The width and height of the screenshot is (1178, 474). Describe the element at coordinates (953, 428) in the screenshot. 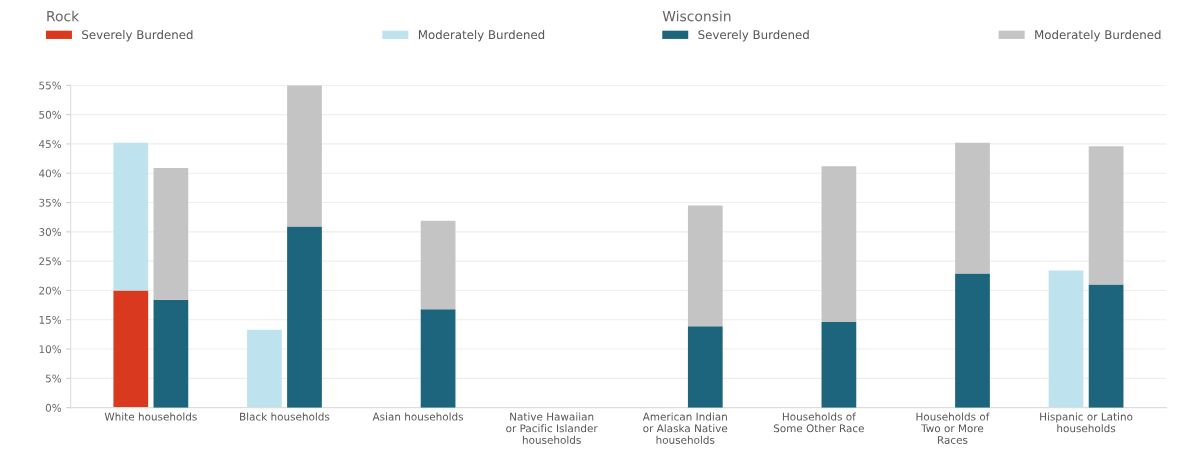

I see `x-tick-label: Households of Two or More Races` at that location.